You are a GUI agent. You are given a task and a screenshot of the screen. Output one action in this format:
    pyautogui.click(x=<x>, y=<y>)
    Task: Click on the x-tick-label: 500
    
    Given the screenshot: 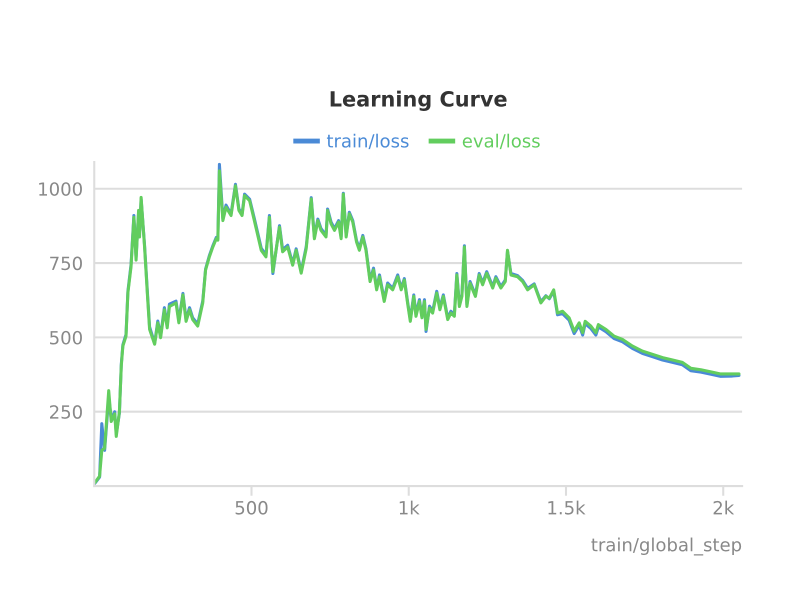 What is the action you would take?
    pyautogui.click(x=252, y=507)
    